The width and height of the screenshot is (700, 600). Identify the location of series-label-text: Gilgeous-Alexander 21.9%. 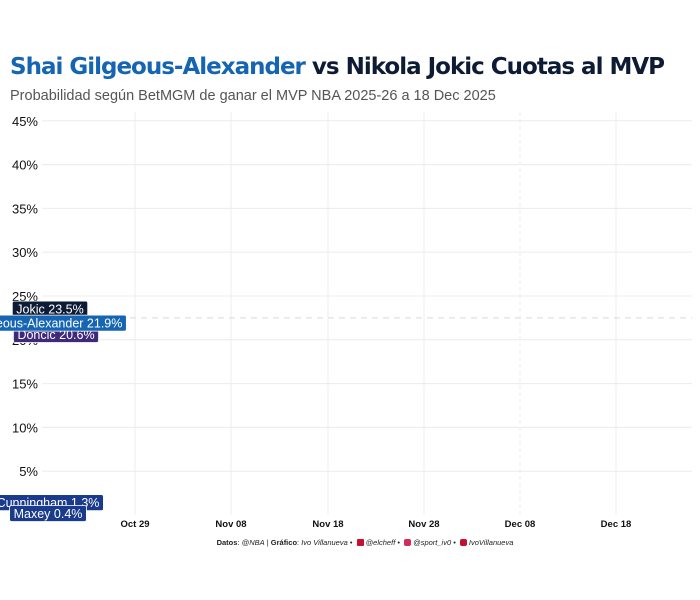
(61, 324).